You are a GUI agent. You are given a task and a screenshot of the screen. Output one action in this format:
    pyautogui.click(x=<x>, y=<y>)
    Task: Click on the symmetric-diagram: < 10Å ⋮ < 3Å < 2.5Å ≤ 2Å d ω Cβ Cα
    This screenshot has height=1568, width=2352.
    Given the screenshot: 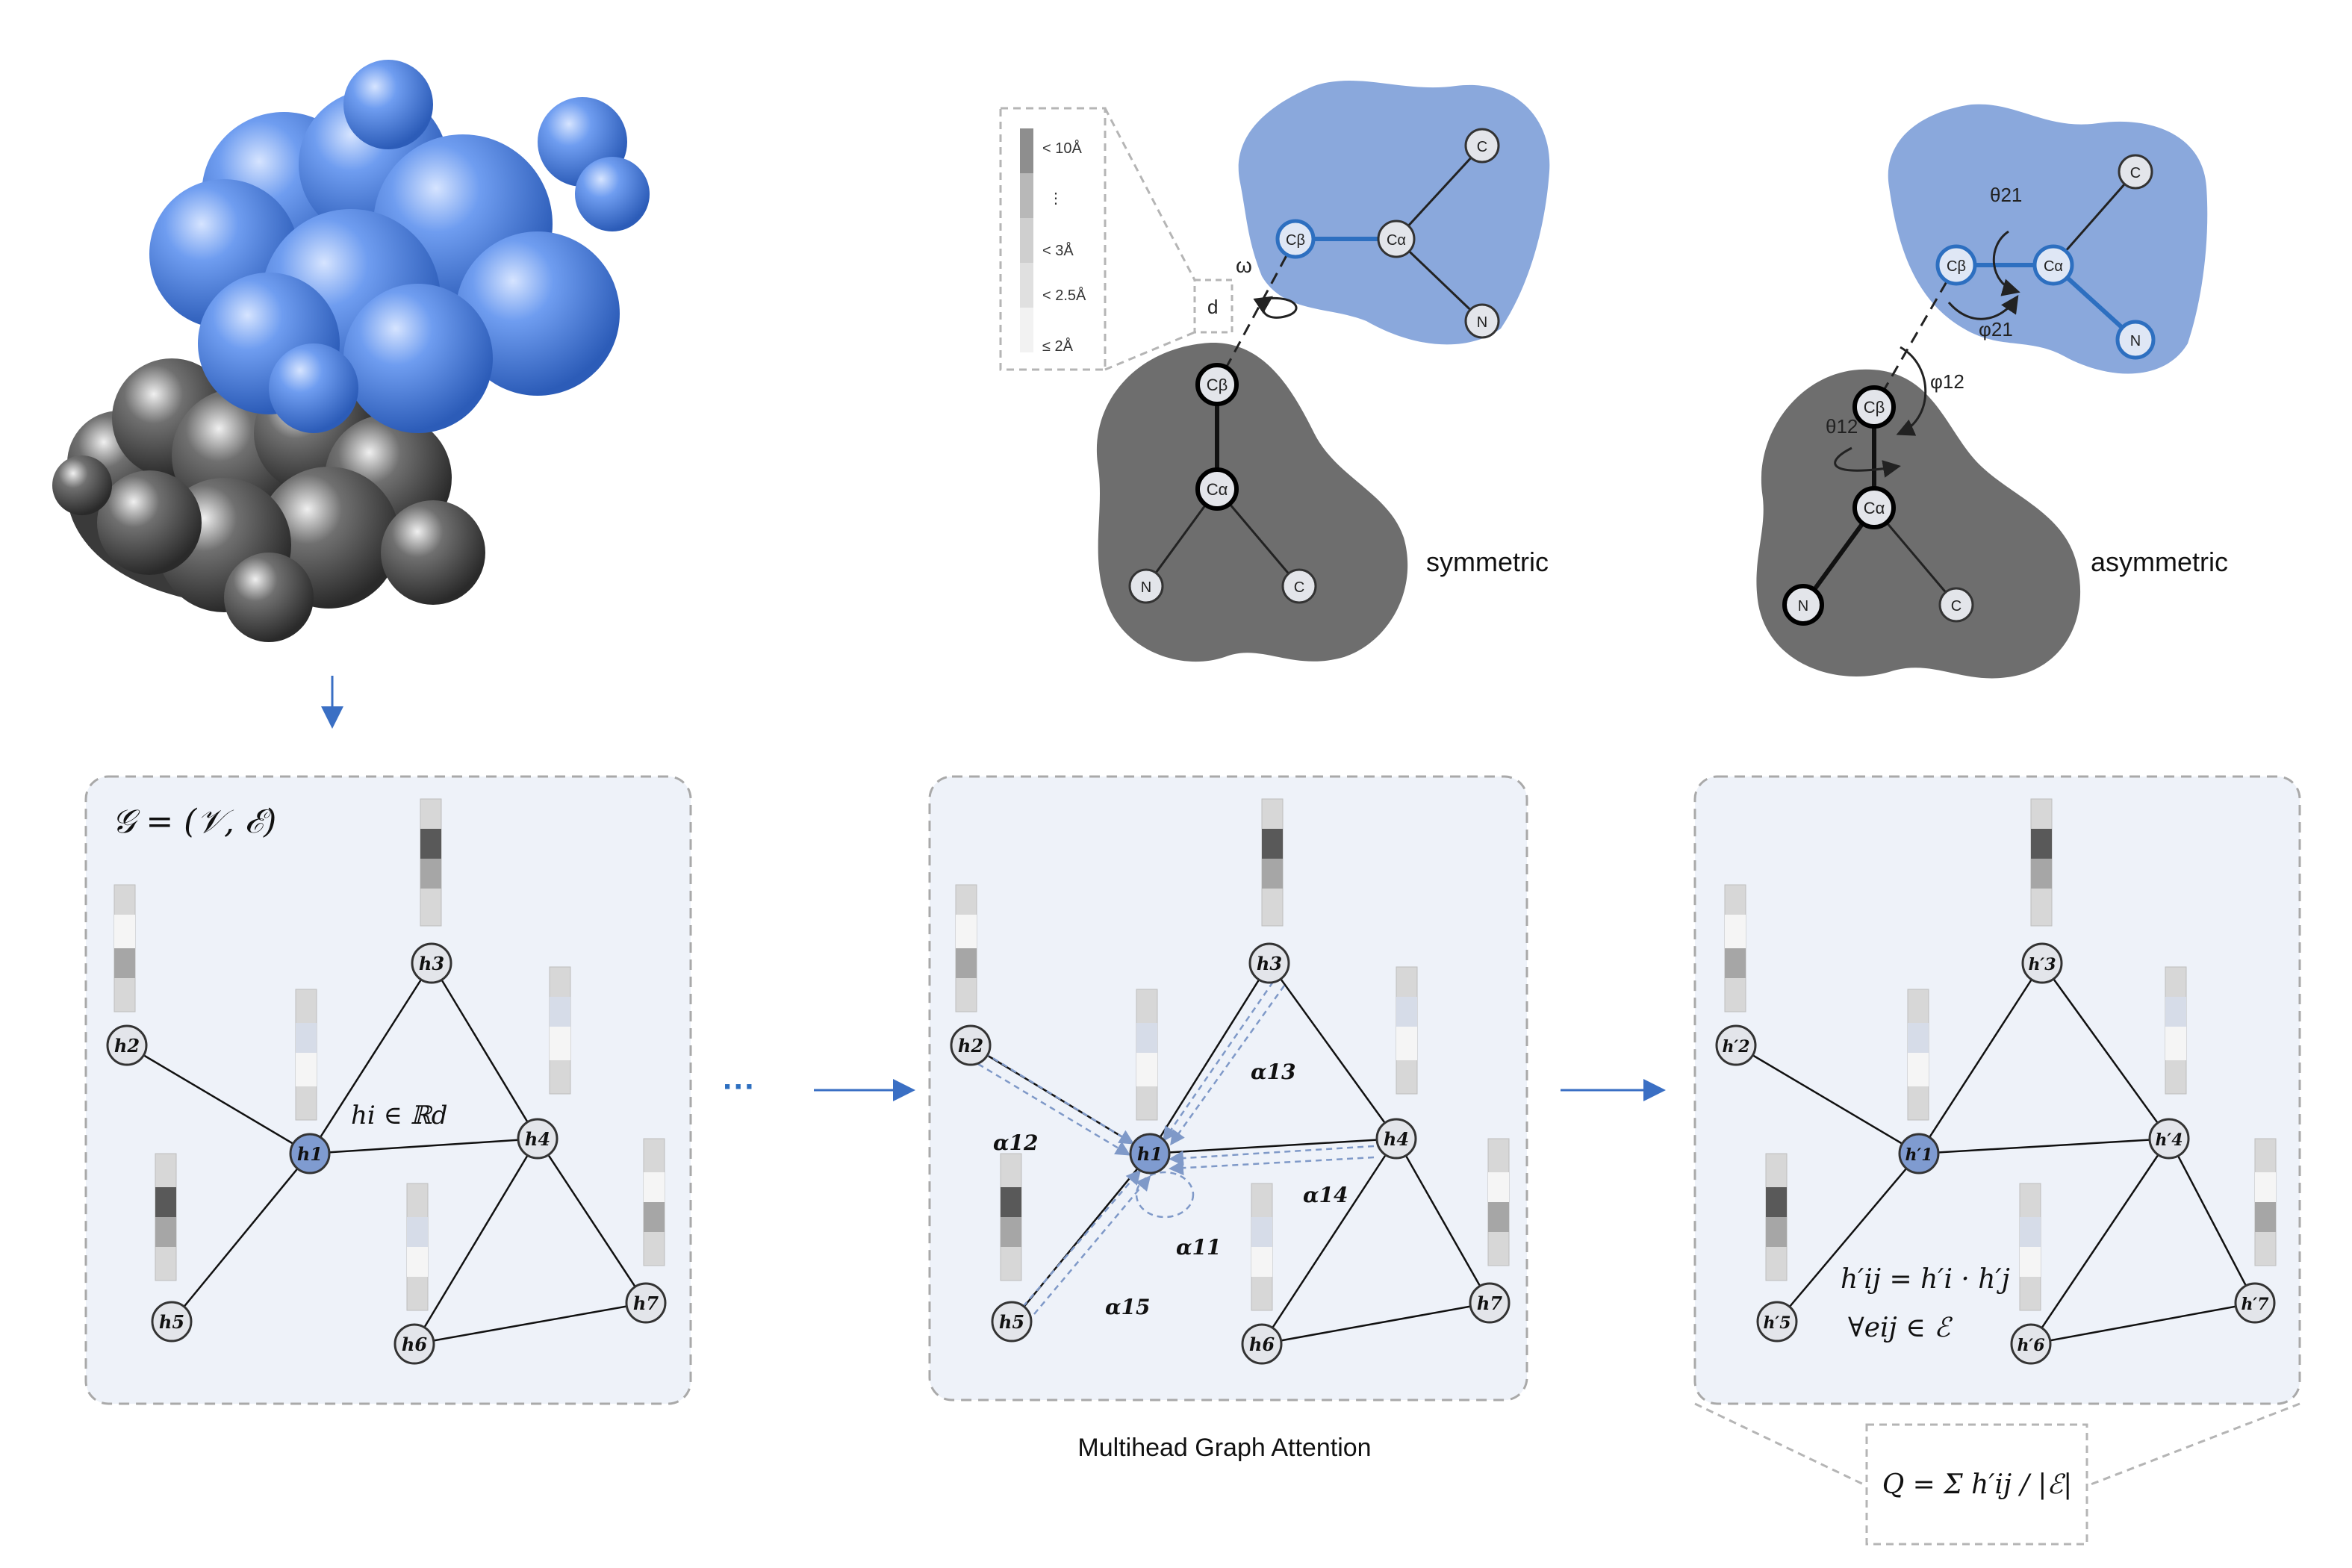 What is the action you would take?
    pyautogui.click(x=1274, y=371)
    